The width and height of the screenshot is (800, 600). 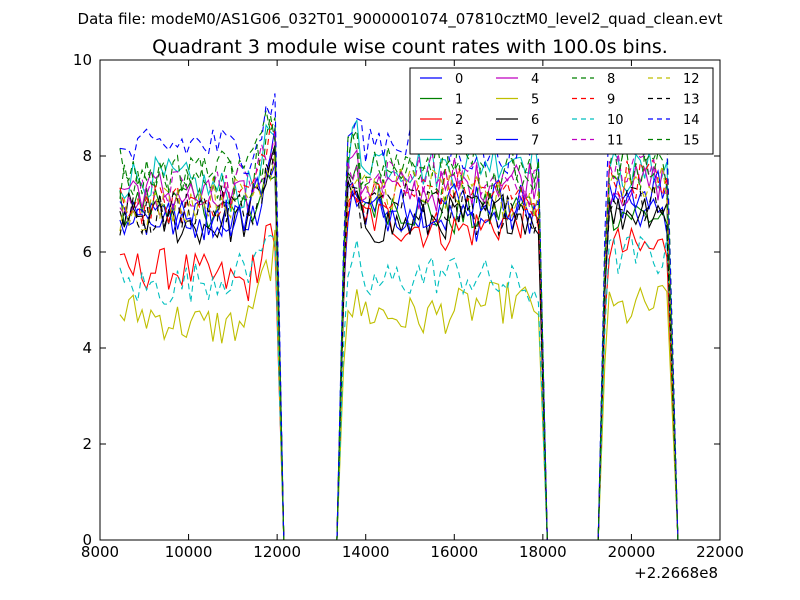 What do you see at coordinates (87, 252) in the screenshot?
I see `y-tick-label: 6` at bounding box center [87, 252].